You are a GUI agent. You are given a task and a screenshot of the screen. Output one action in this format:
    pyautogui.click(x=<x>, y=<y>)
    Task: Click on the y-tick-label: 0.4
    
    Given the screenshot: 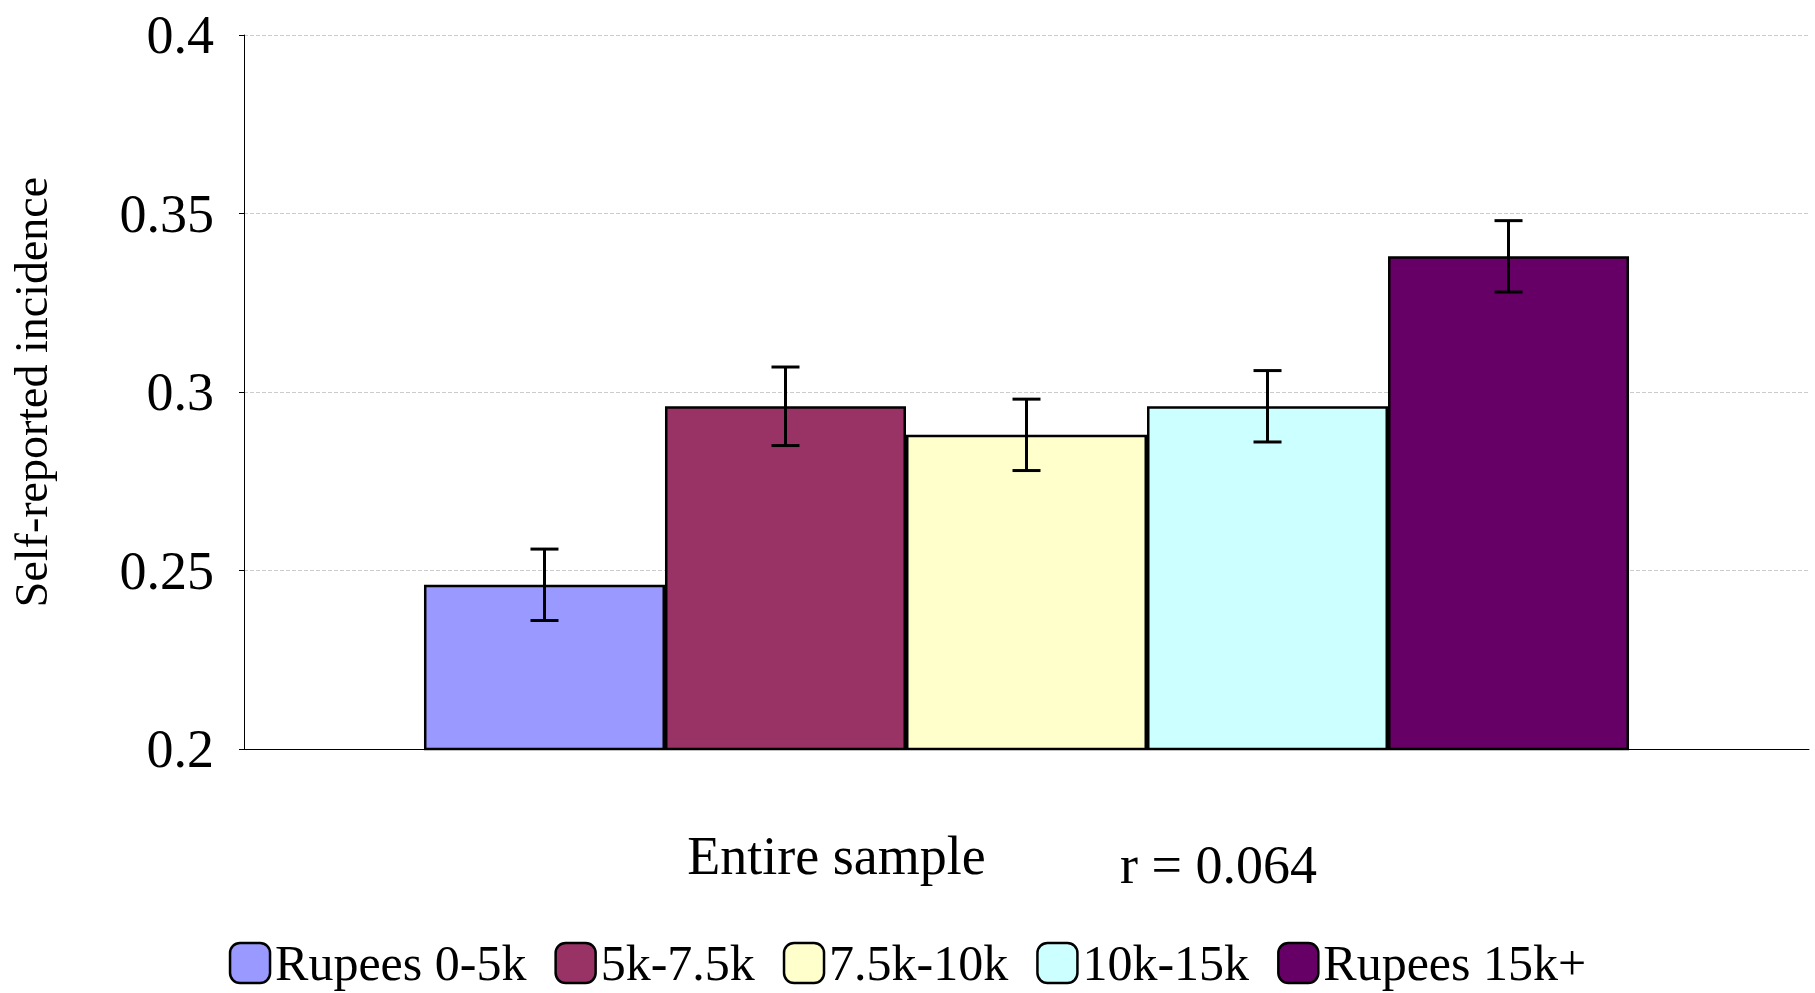 What is the action you would take?
    pyautogui.click(x=180, y=35)
    